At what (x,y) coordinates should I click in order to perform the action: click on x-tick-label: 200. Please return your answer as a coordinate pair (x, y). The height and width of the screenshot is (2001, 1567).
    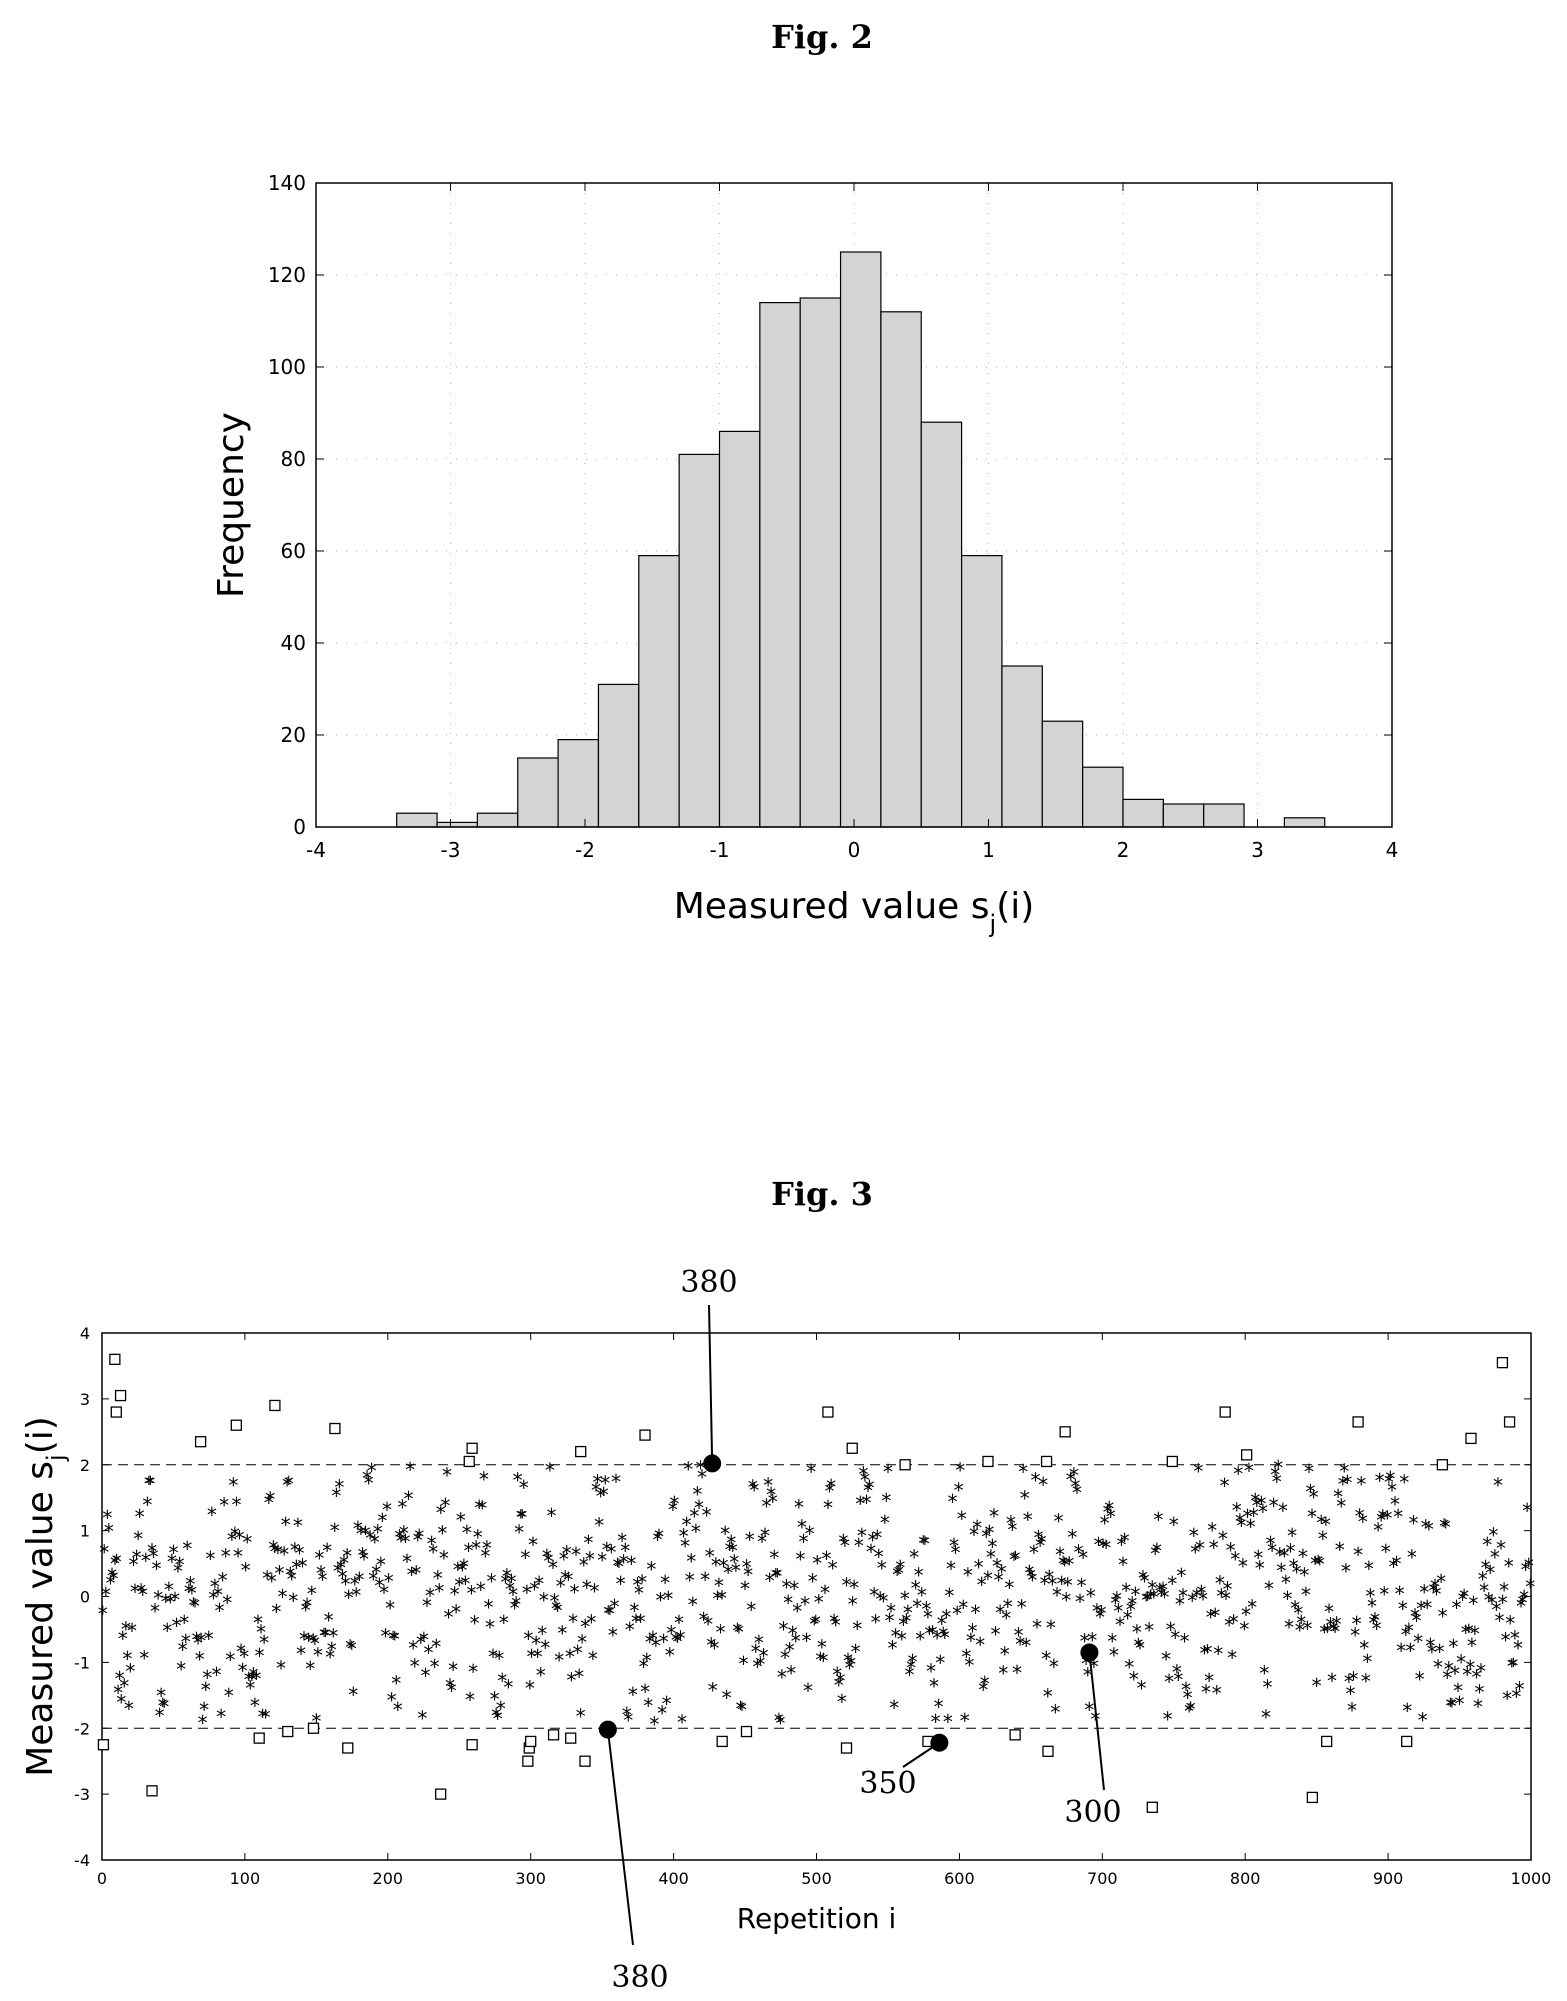
    Looking at the image, I should click on (388, 1878).